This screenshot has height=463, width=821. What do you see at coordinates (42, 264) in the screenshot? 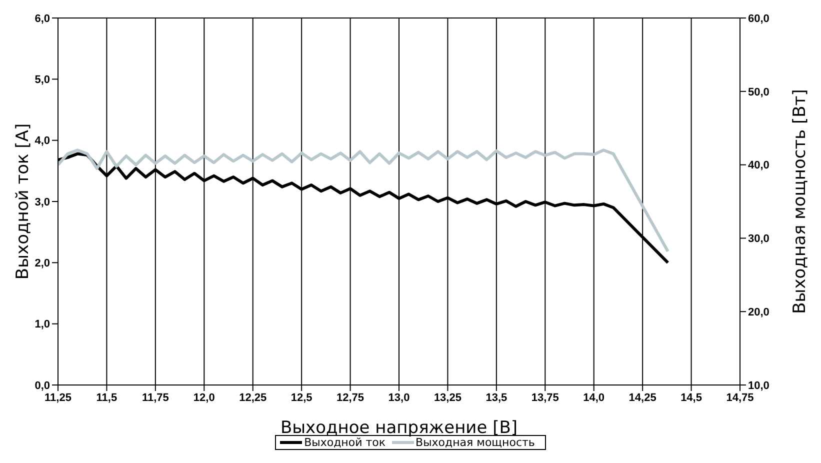
I see `y-tick-label: 2,0` at bounding box center [42, 264].